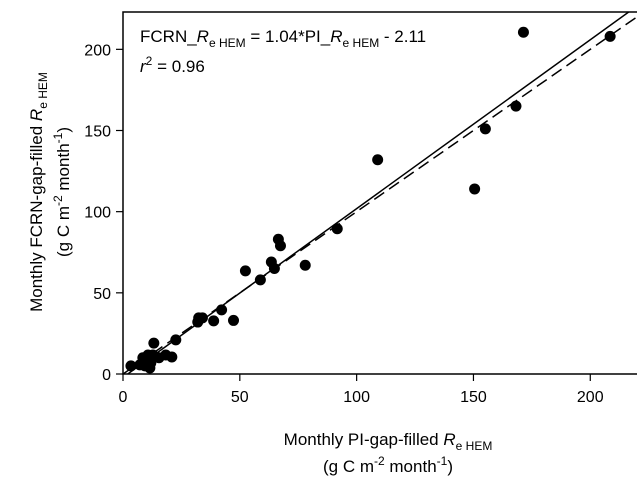 This screenshot has height=484, width=637. I want to click on x-tick-label: 200, so click(590, 397).